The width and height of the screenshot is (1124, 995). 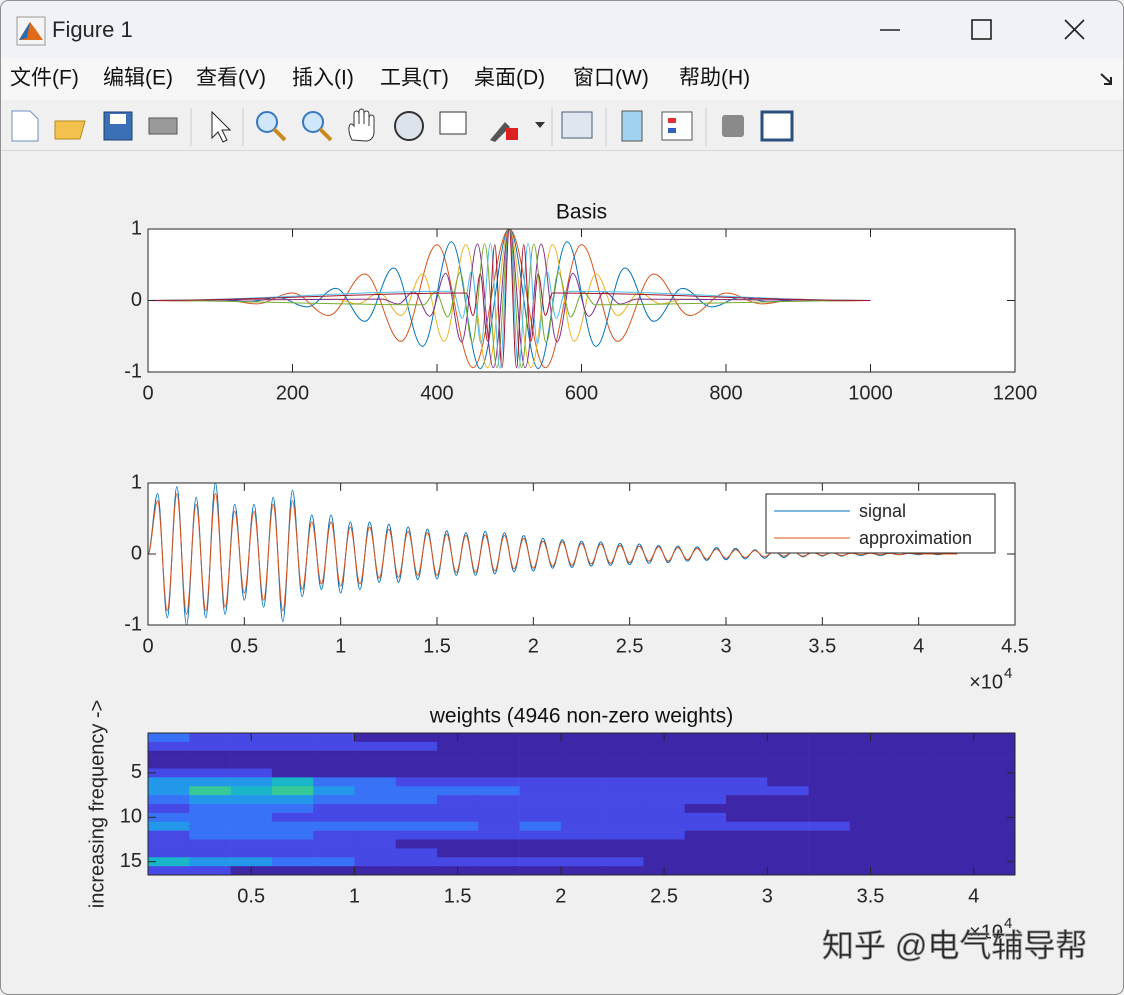 What do you see at coordinates (500, 132) in the screenshot?
I see `brush-icon` at bounding box center [500, 132].